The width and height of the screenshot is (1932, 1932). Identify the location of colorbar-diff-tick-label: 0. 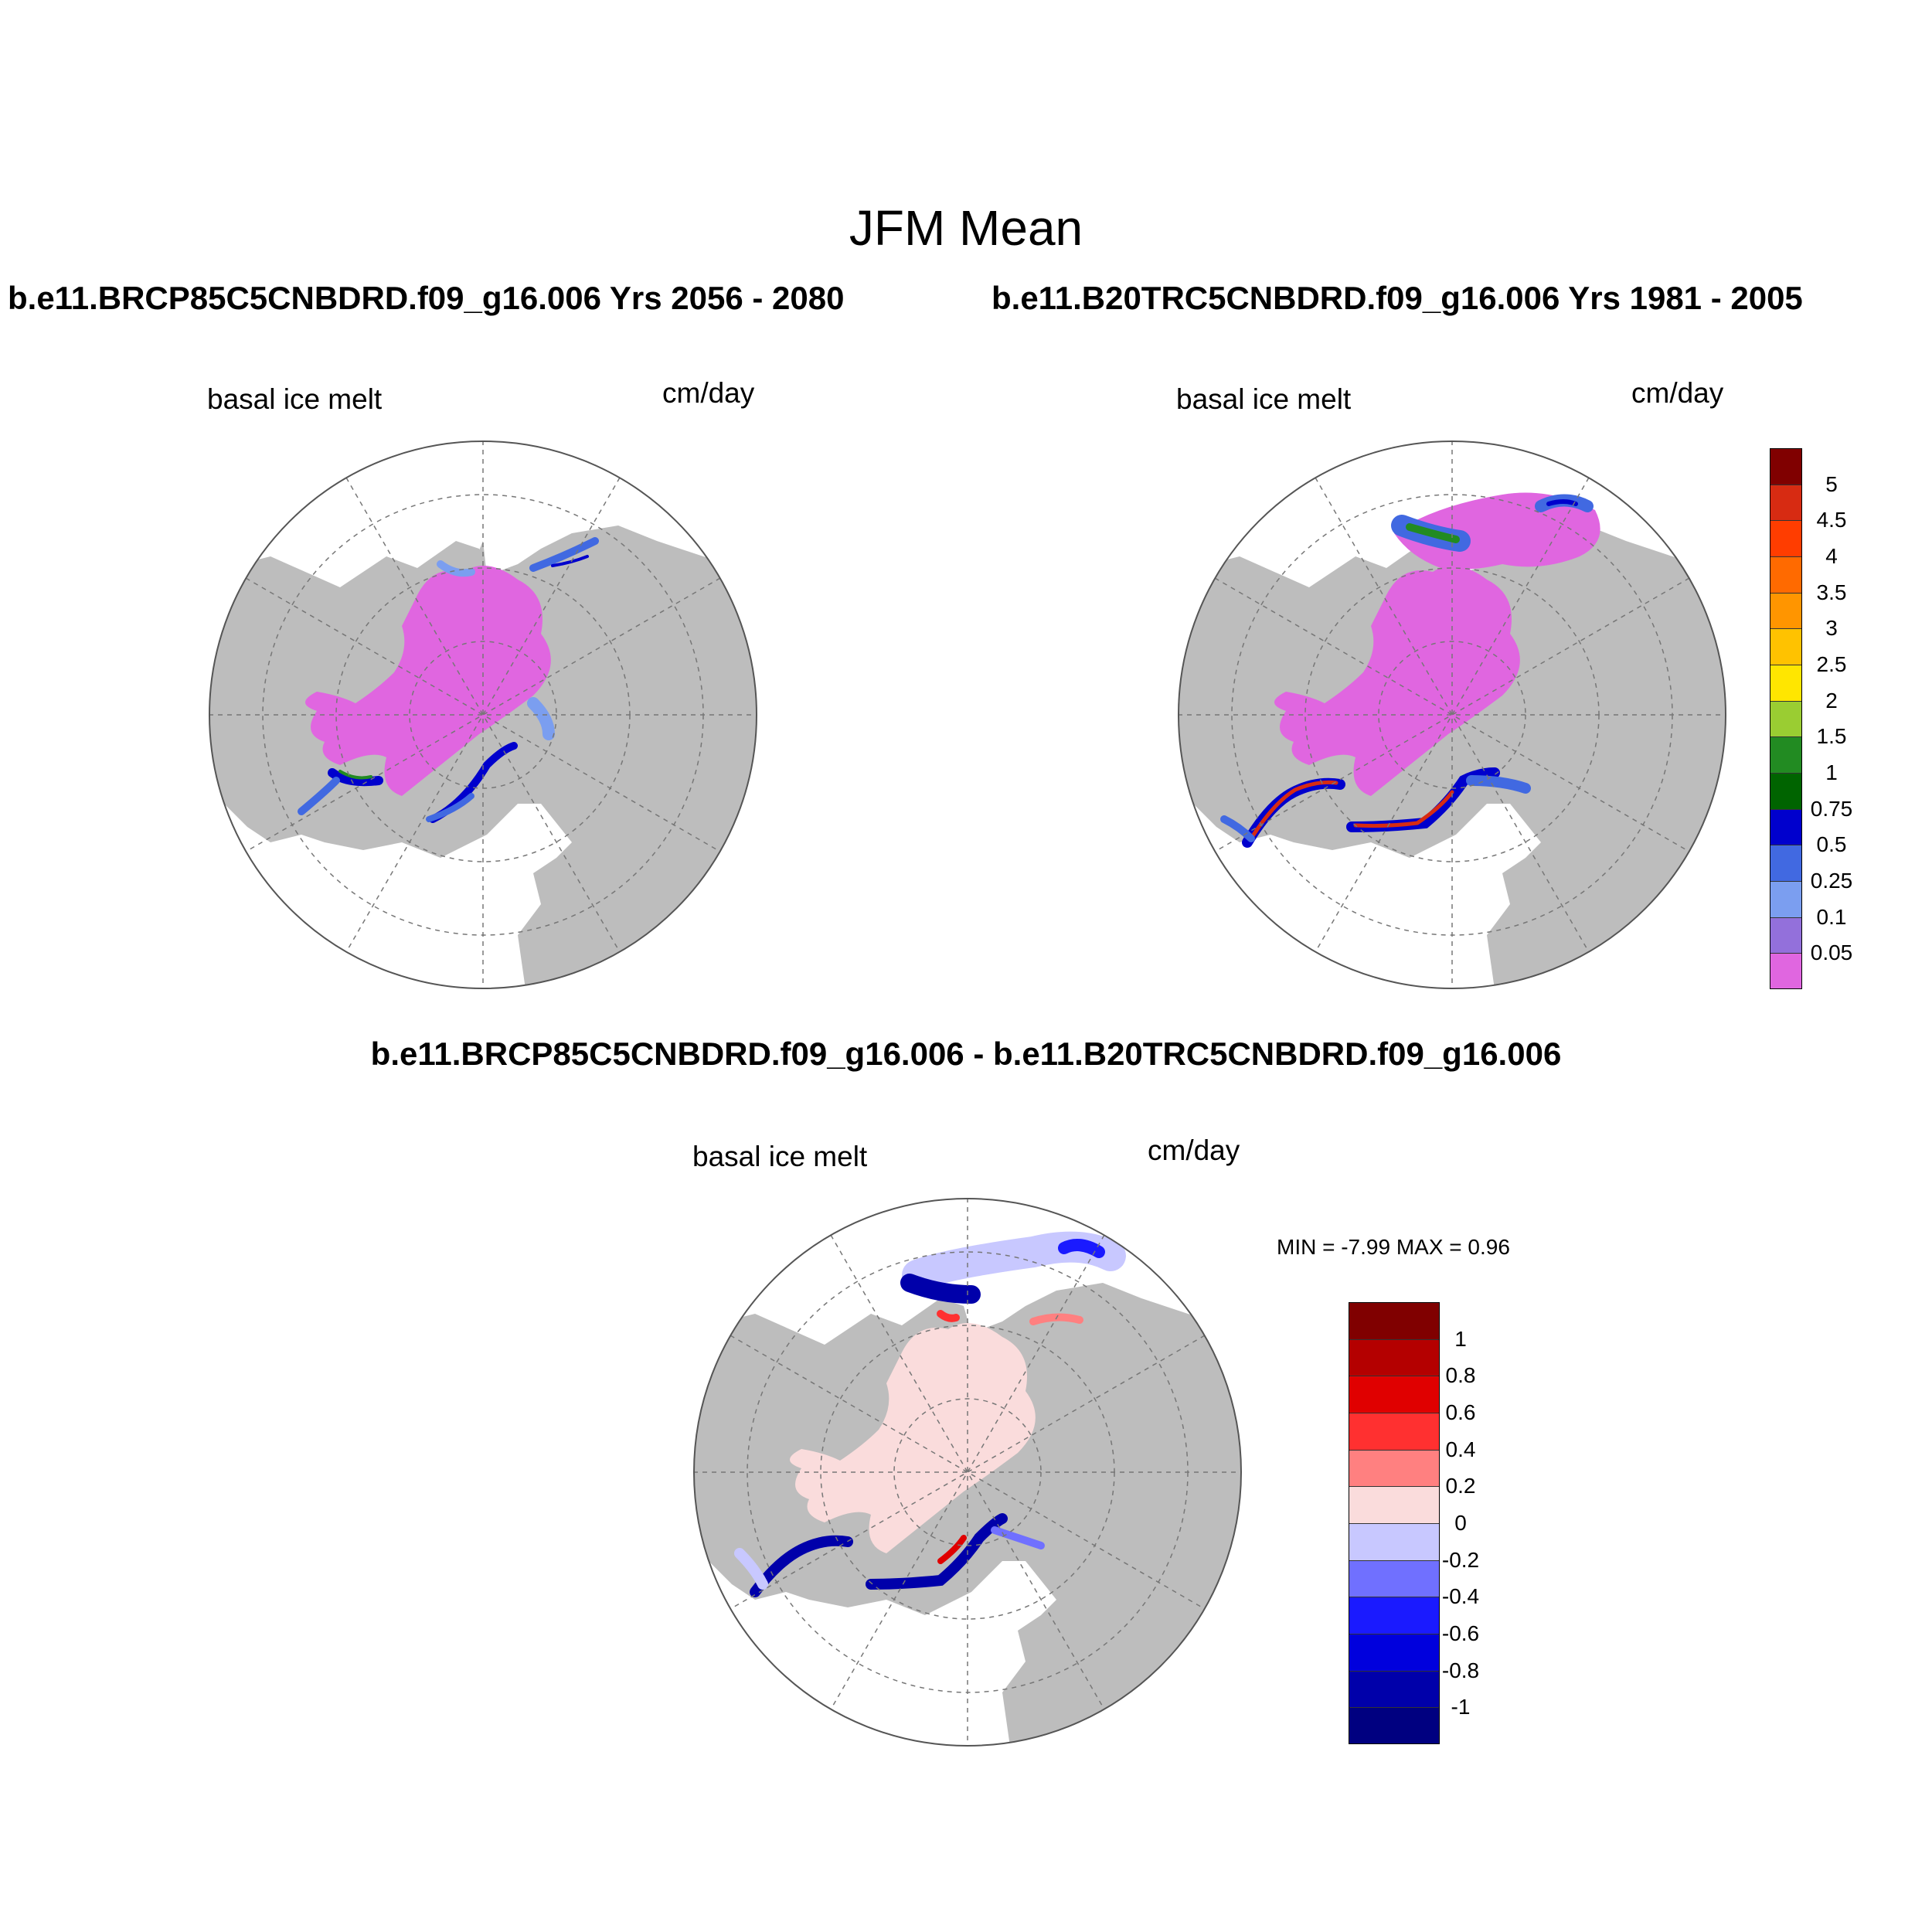
(1461, 1523).